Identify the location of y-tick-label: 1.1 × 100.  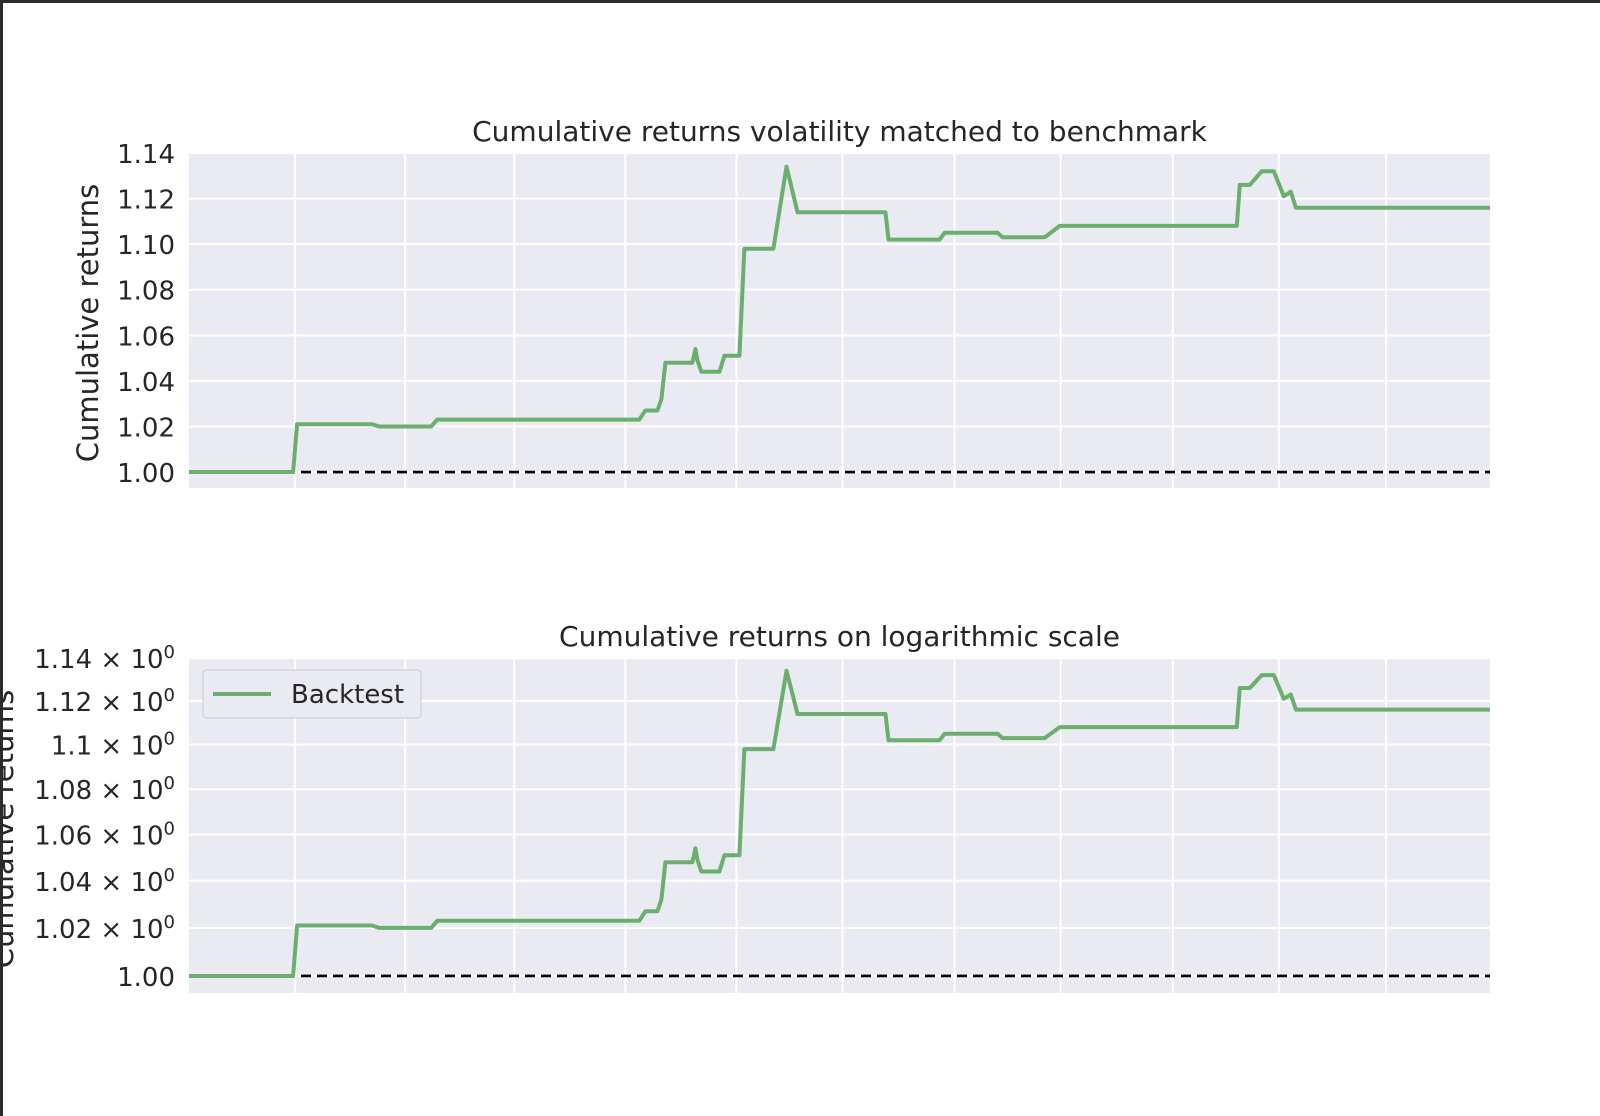
(113, 745).